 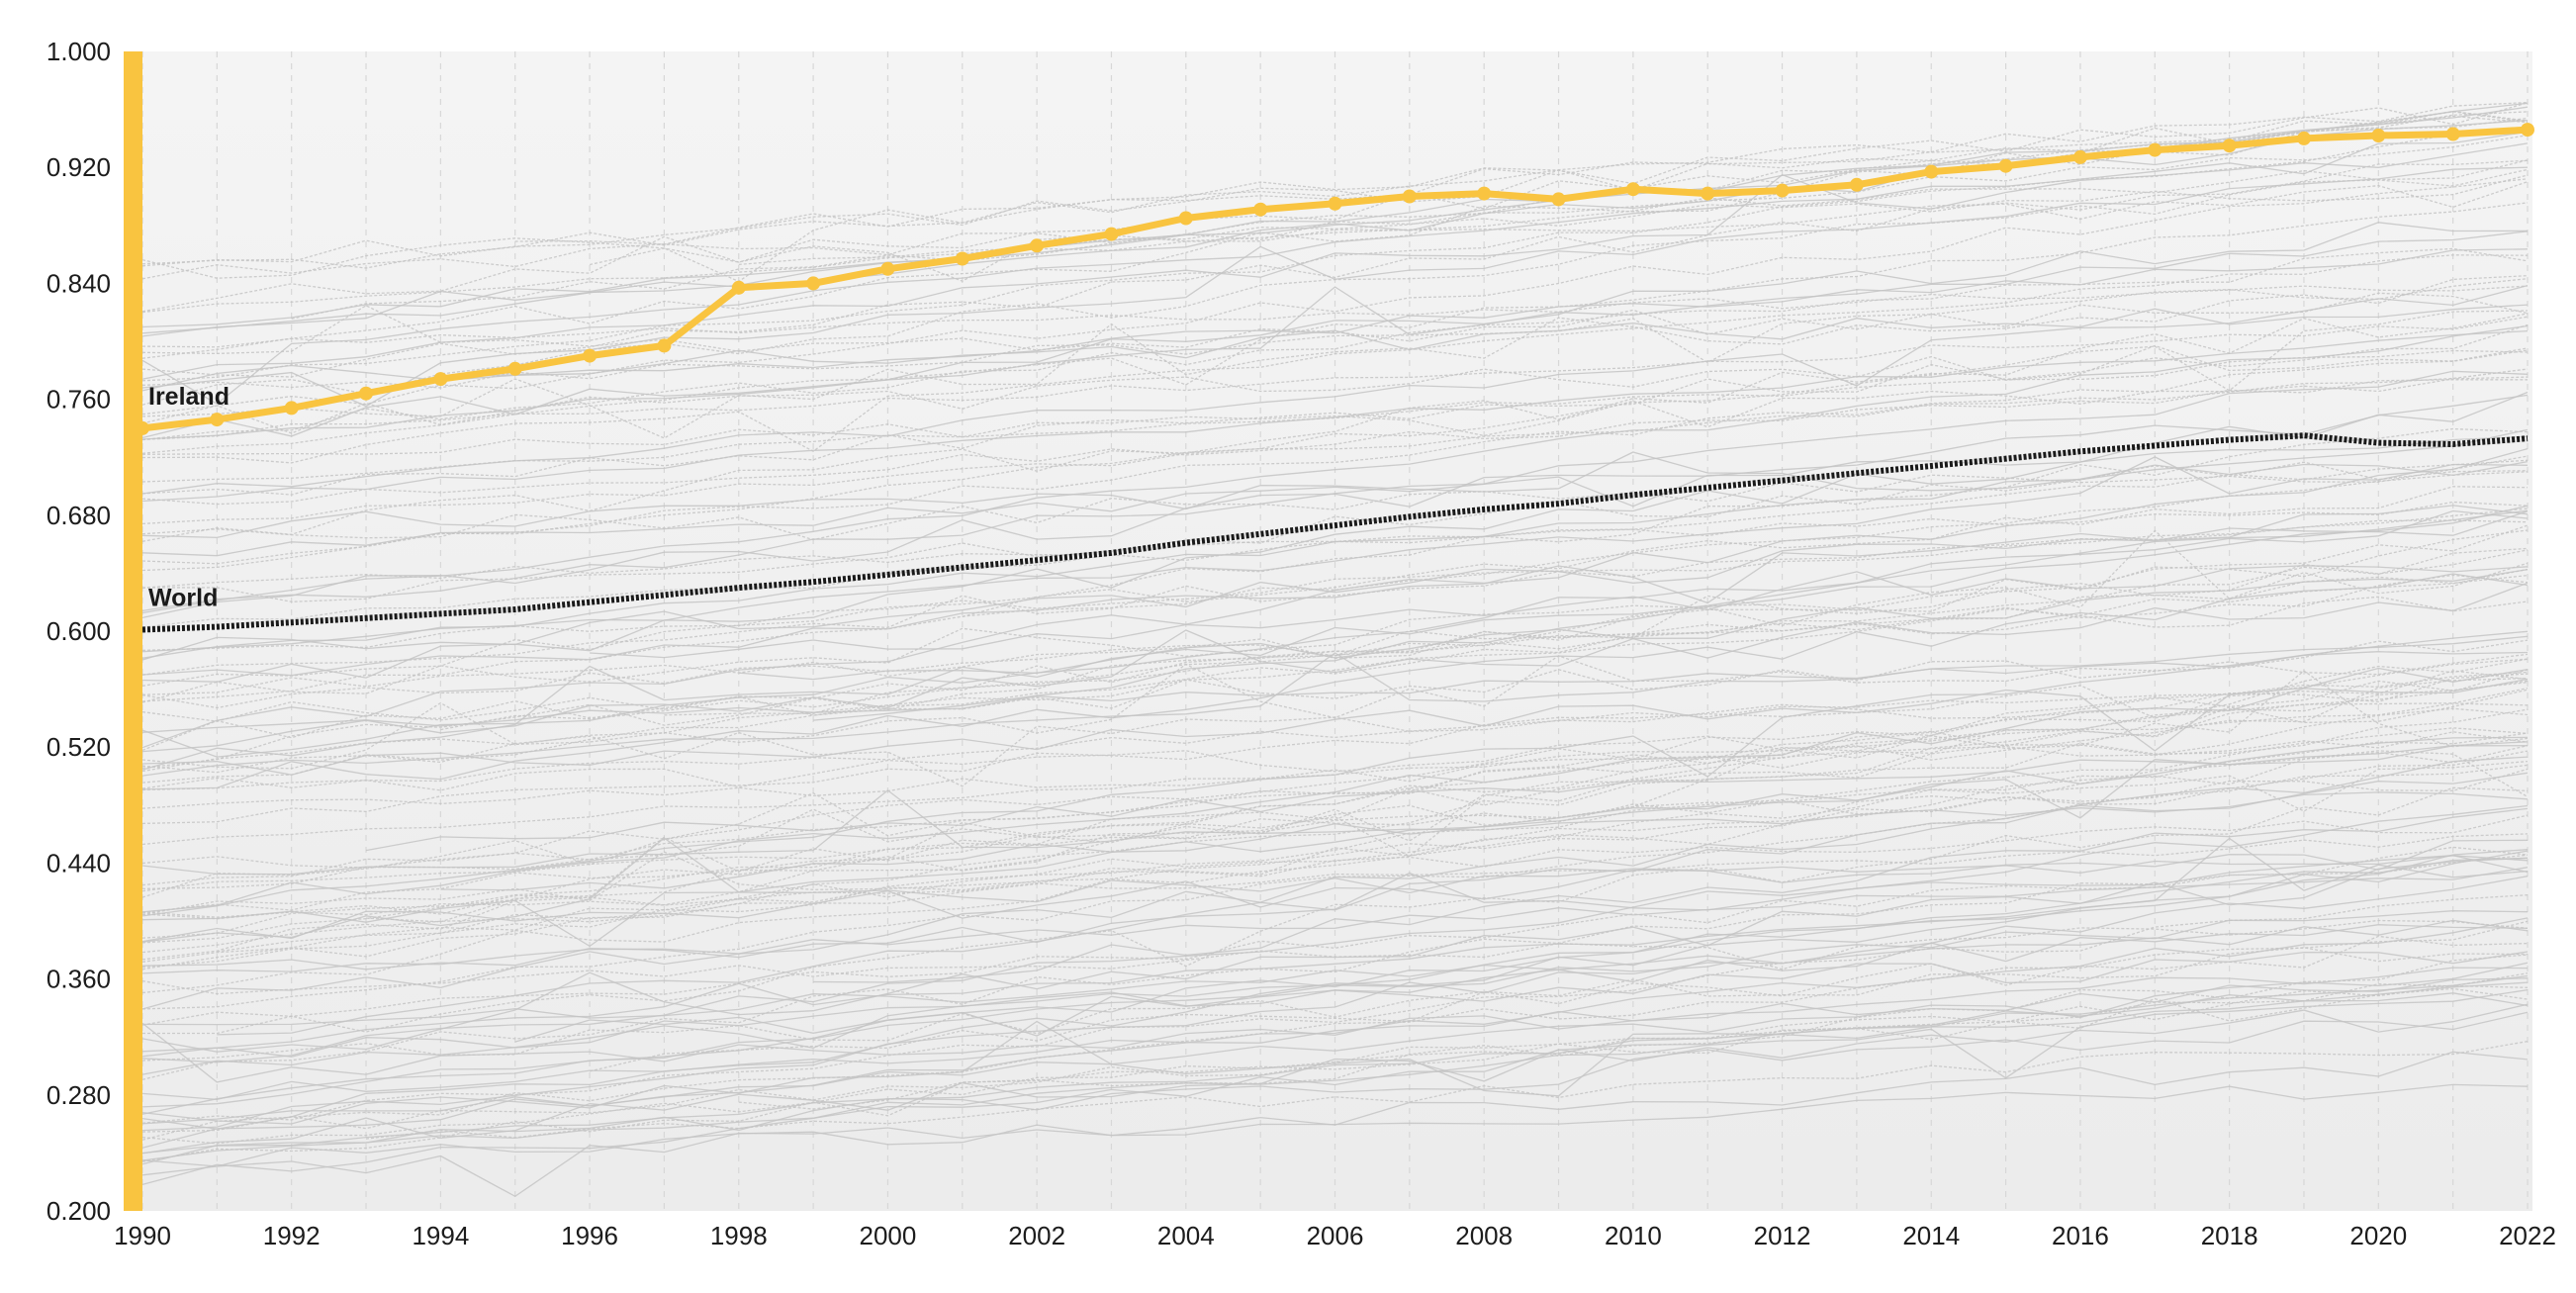 What do you see at coordinates (1708, 193) in the screenshot?
I see `data-point-ireland-2011` at bounding box center [1708, 193].